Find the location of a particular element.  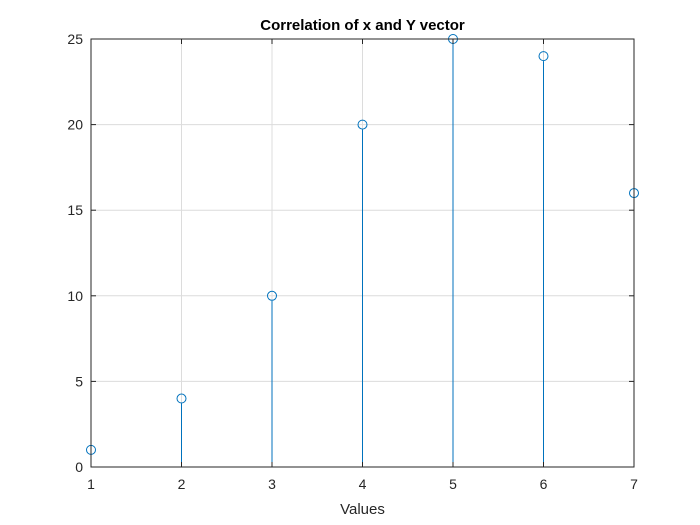

x-tick-label: 3 is located at coordinates (272, 484).